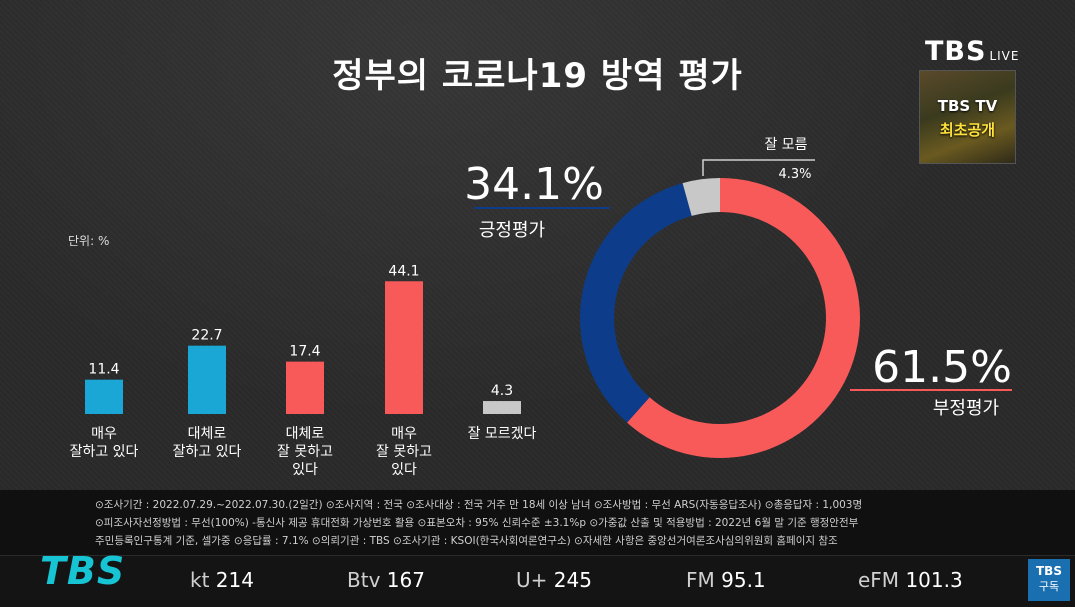  What do you see at coordinates (956, 51) in the screenshot?
I see `logo-brand: TBS` at bounding box center [956, 51].